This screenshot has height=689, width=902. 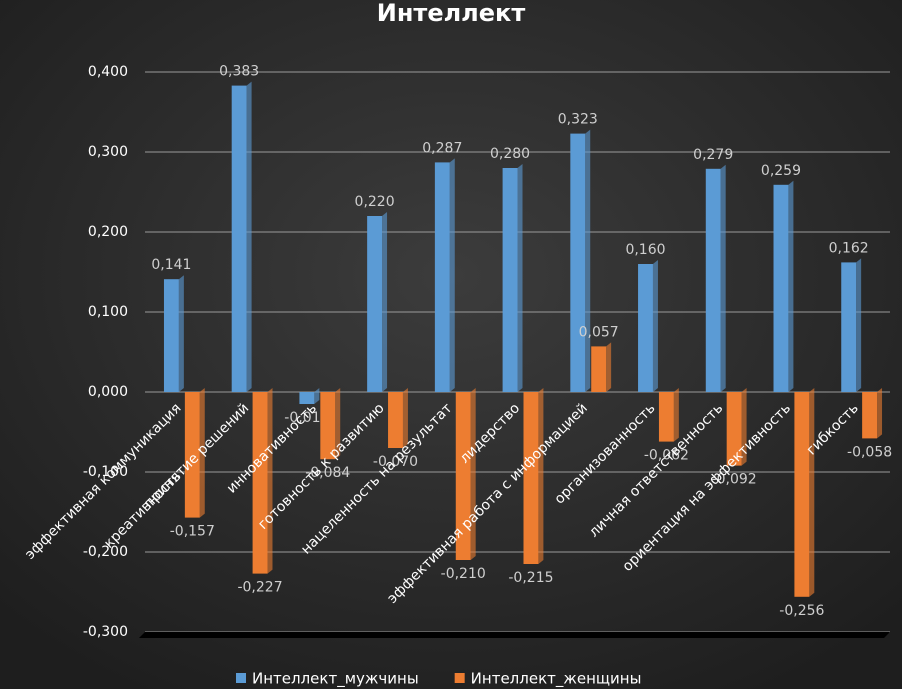 What do you see at coordinates (335, 679) in the screenshot?
I see `legend-label: Интеллект_мужчины` at bounding box center [335, 679].